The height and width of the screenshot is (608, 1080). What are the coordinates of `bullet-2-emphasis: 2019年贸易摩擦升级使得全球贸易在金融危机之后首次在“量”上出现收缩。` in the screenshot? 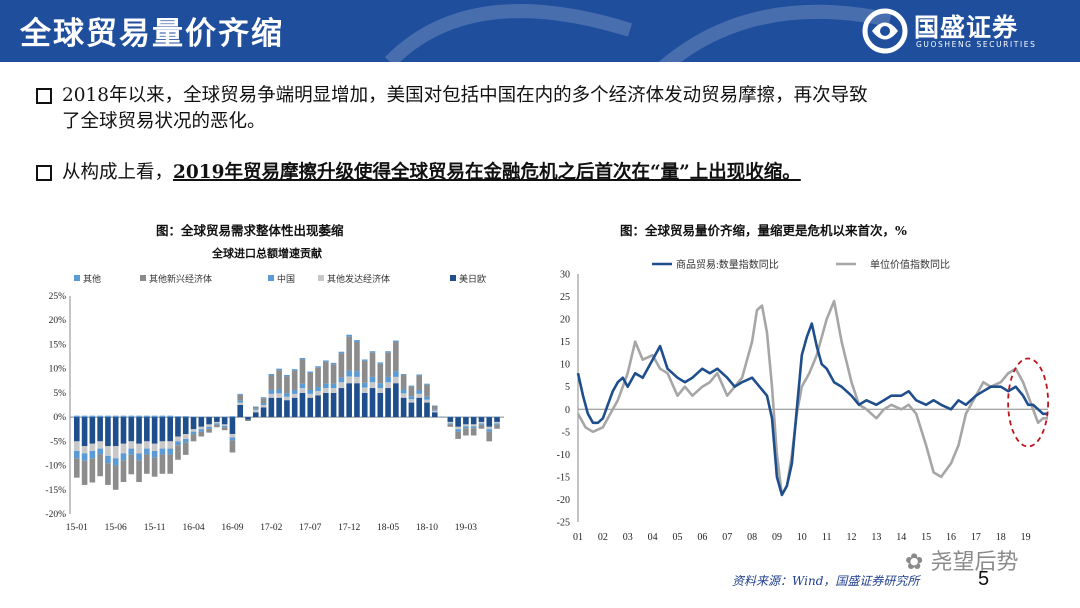 It's located at (487, 172).